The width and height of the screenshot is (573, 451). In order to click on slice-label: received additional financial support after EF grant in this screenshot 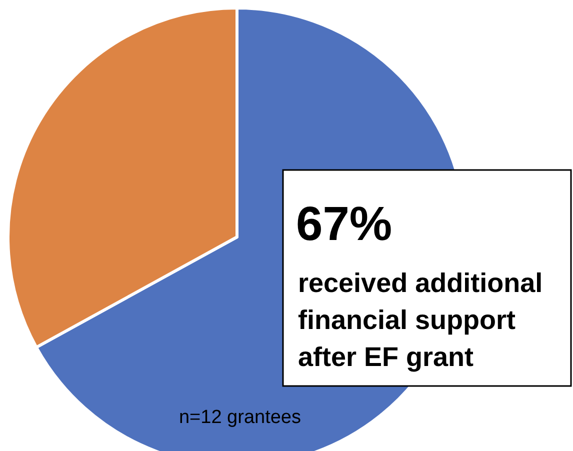, I will do `click(420, 320)`.